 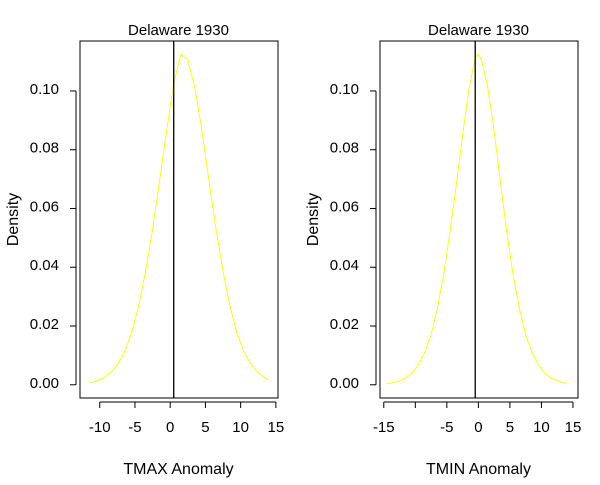 What do you see at coordinates (477, 418) in the screenshot?
I see `x-axis: -15 -5 0 5 10 15` at bounding box center [477, 418].